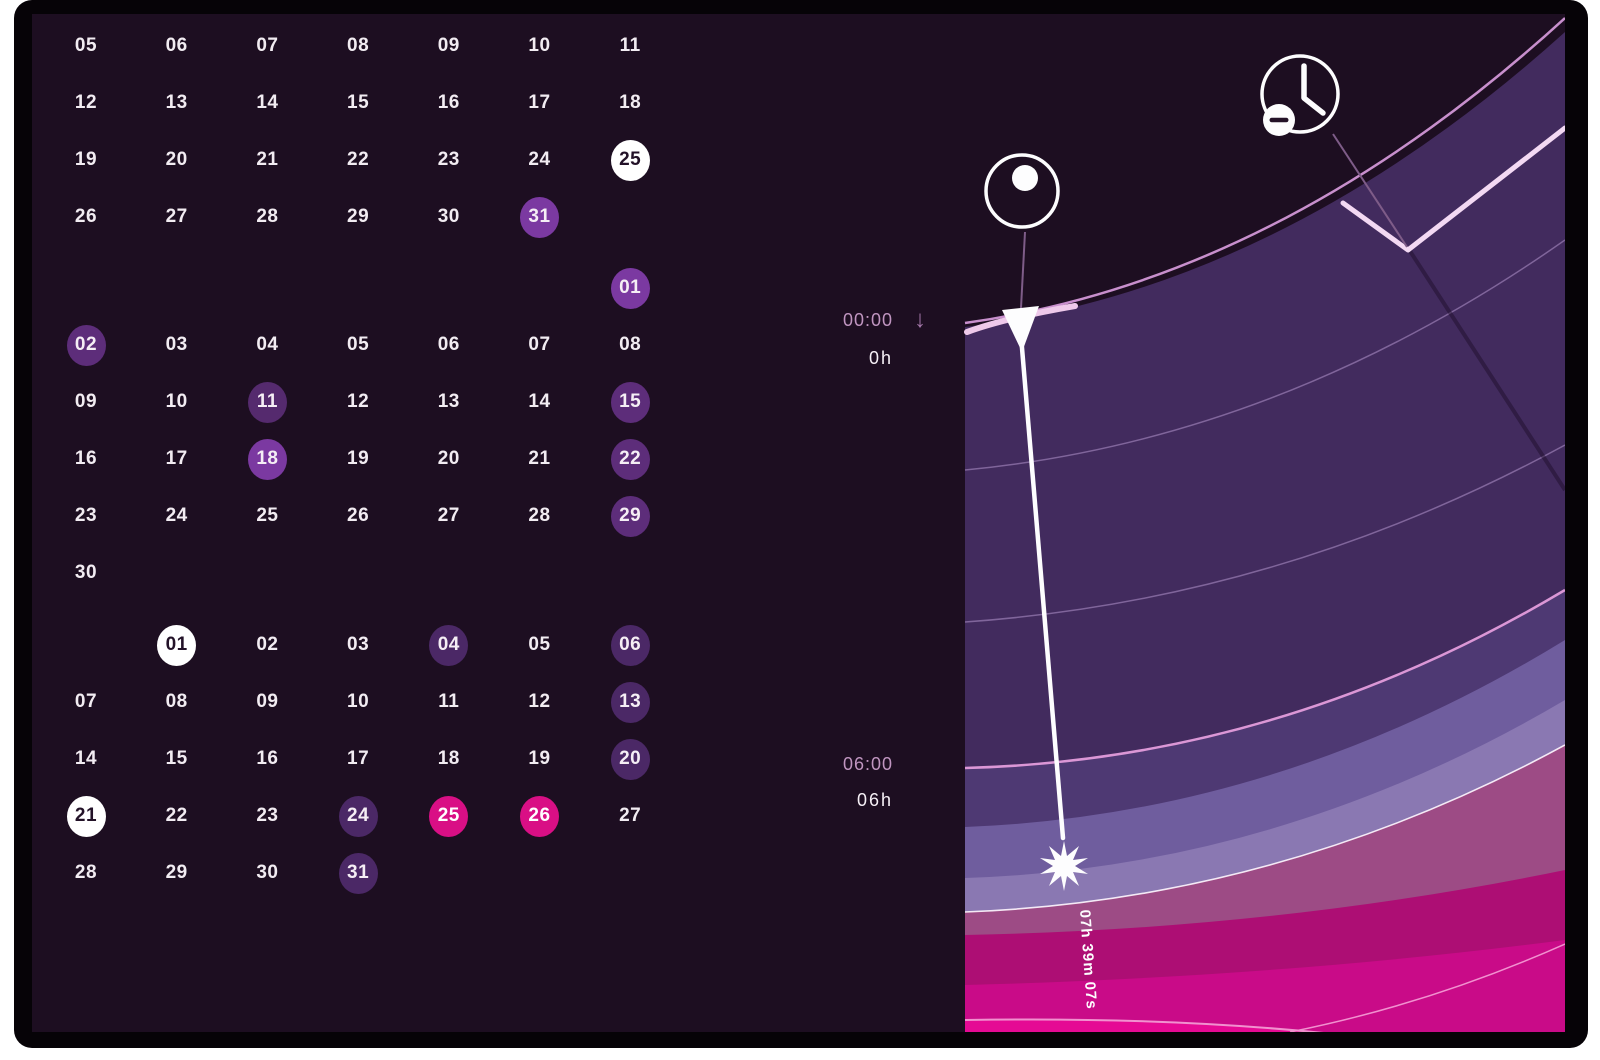 Image resolution: width=1600 pixels, height=1060 pixels. I want to click on band-magenta, so click(1265, 986).